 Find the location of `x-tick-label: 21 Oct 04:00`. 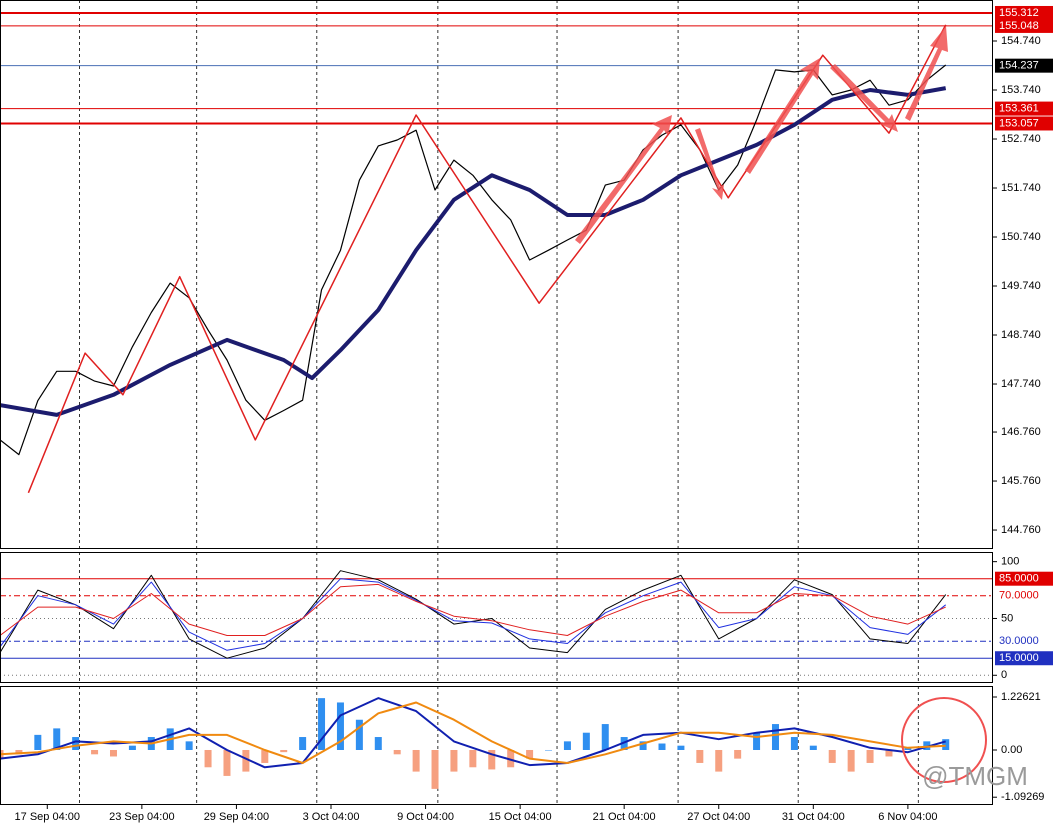

x-tick-label: 21 Oct 04:00 is located at coordinates (624, 817).